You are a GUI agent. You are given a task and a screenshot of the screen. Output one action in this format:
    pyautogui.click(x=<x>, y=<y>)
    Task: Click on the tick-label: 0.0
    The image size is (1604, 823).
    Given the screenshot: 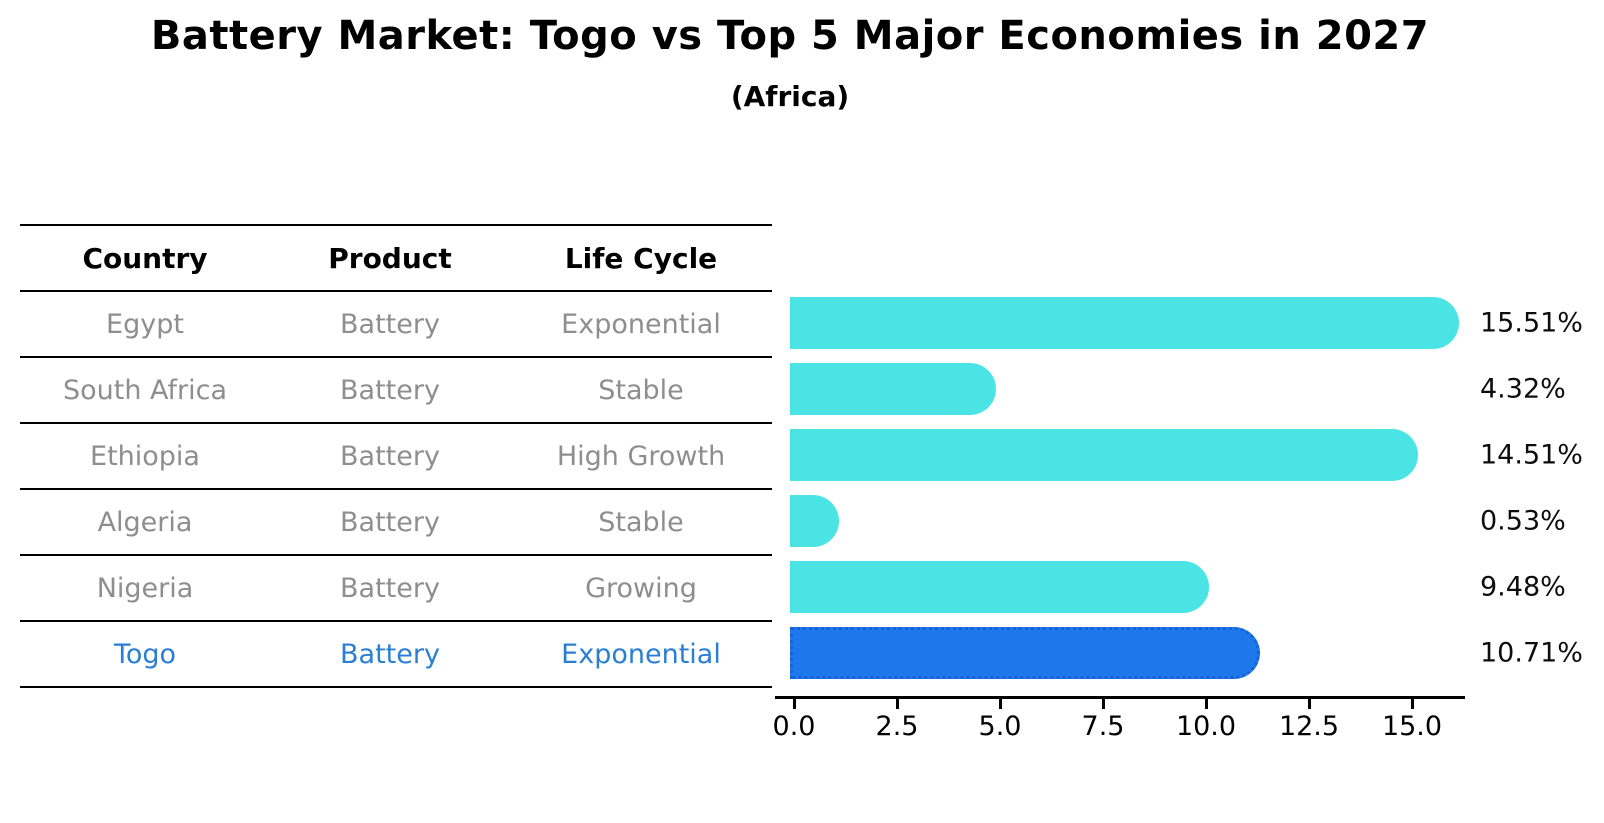 What is the action you would take?
    pyautogui.click(x=794, y=726)
    